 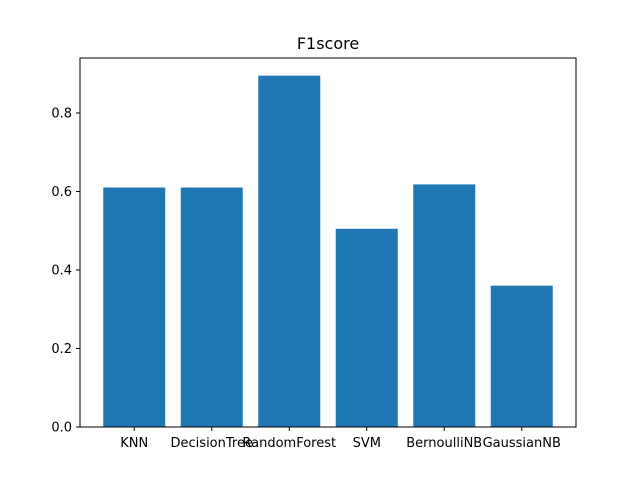 What do you see at coordinates (61, 349) in the screenshot?
I see `y-tick-label: 0.2` at bounding box center [61, 349].